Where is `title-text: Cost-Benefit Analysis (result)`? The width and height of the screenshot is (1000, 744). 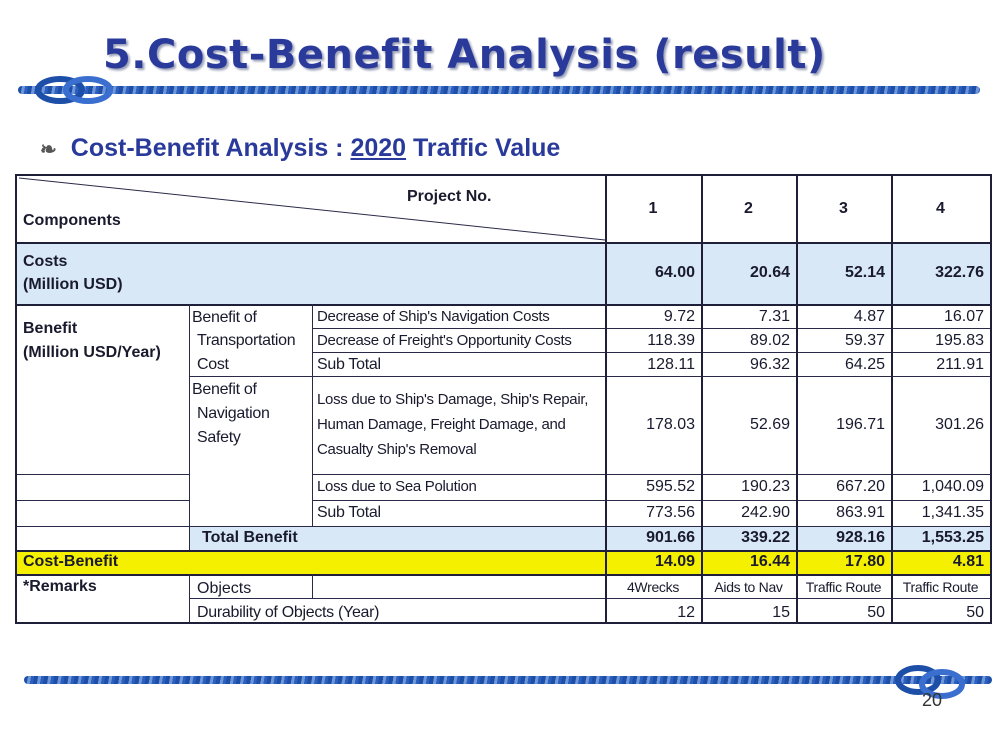
title-text: Cost-Benefit Analysis (result) is located at coordinates (486, 55).